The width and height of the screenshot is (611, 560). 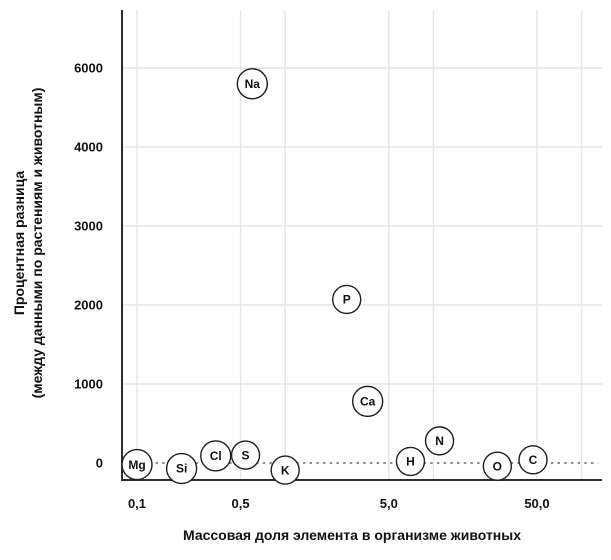 What do you see at coordinates (88, 68) in the screenshot?
I see `y-tick-label: 6000` at bounding box center [88, 68].